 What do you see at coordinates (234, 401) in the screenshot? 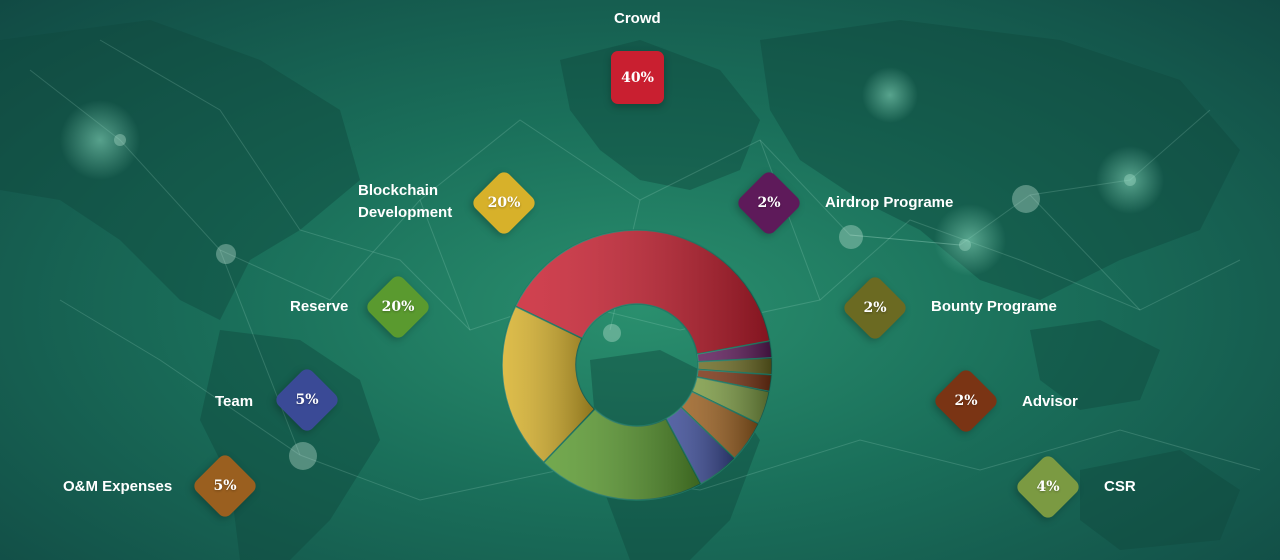
I see `team-label: Team` at bounding box center [234, 401].